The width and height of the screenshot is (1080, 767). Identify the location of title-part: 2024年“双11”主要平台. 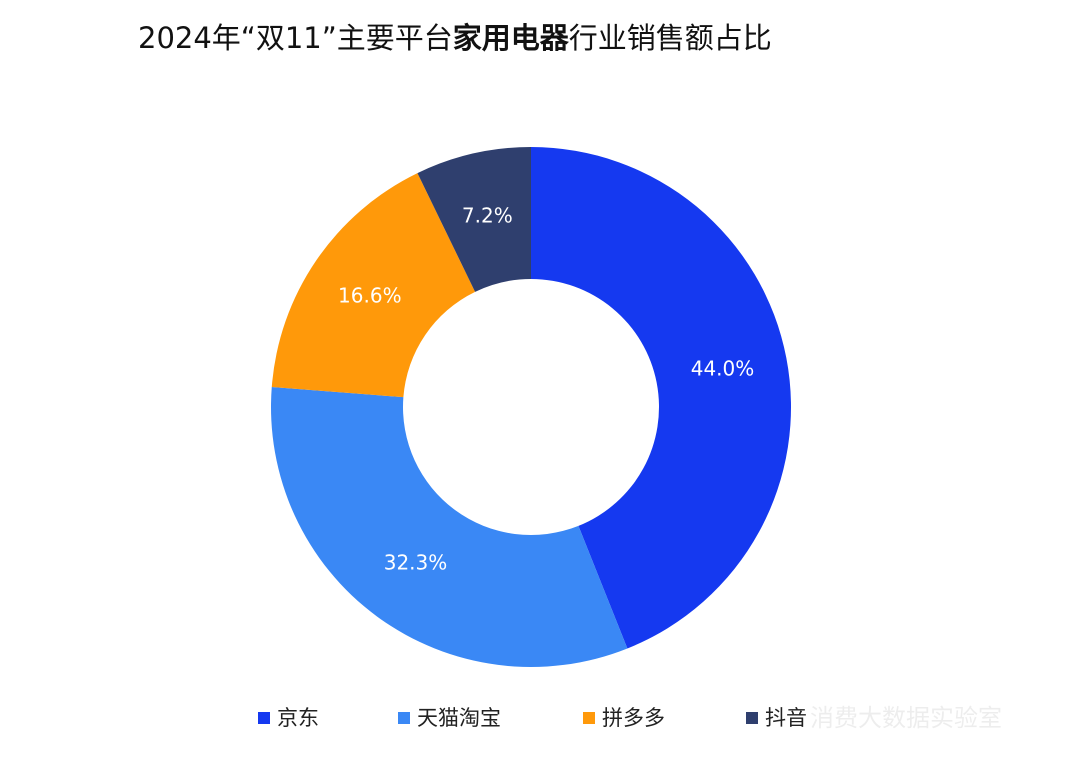
(295, 38).